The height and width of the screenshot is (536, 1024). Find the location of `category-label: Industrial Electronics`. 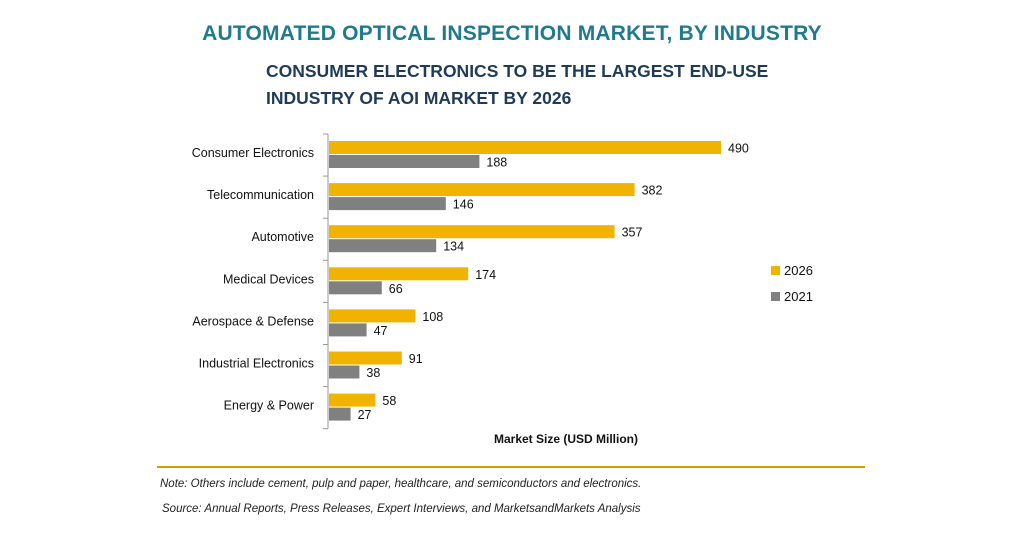

category-label: Industrial Electronics is located at coordinates (256, 364).